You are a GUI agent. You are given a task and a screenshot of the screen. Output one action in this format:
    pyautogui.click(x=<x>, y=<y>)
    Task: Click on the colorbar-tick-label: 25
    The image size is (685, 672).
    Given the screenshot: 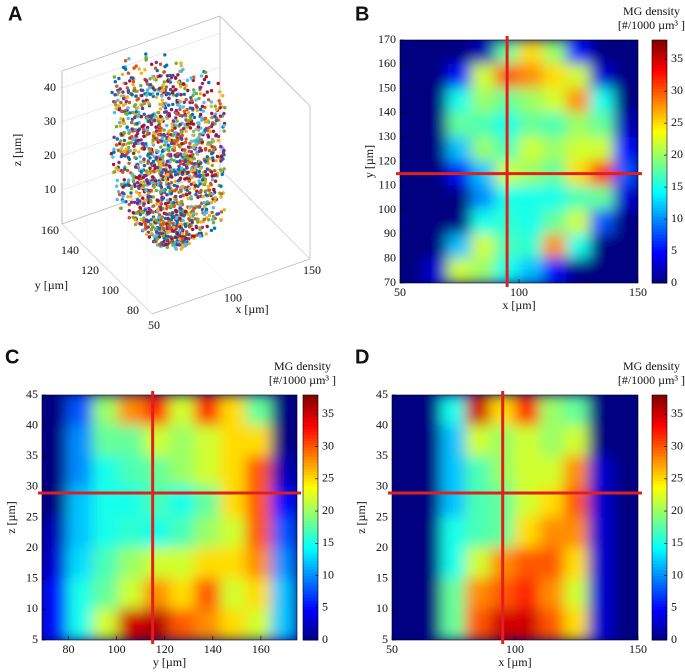 What is the action you would take?
    pyautogui.click(x=677, y=122)
    